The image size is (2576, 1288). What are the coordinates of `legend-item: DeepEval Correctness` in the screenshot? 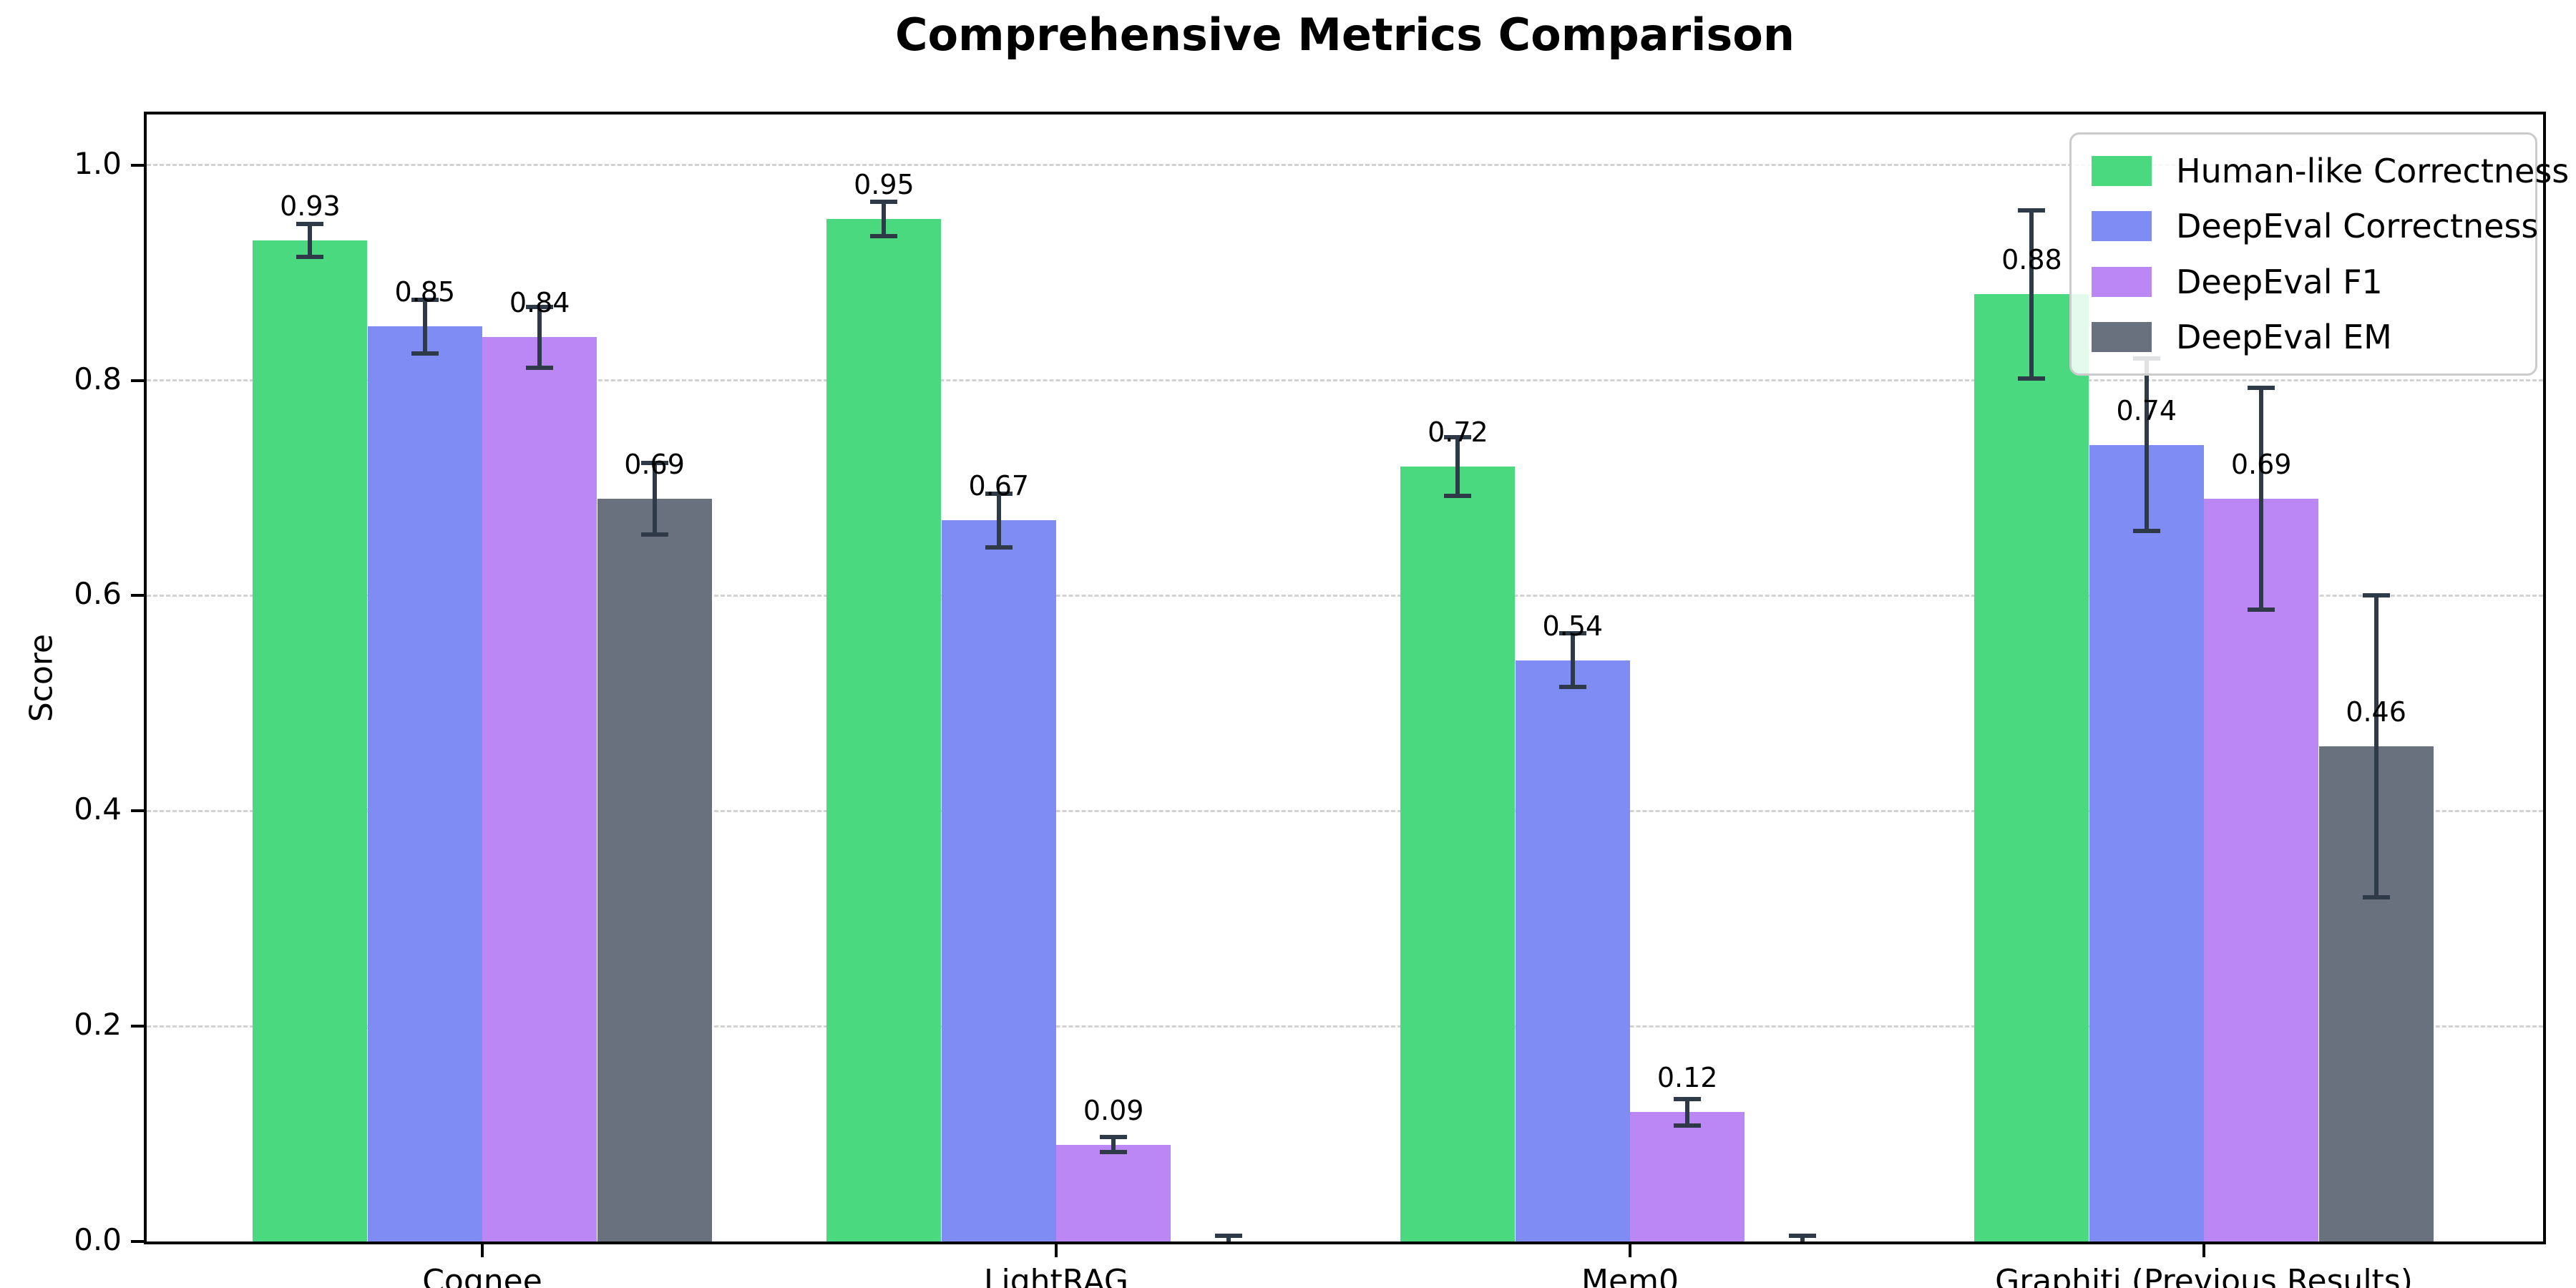 It's located at (2305, 226).